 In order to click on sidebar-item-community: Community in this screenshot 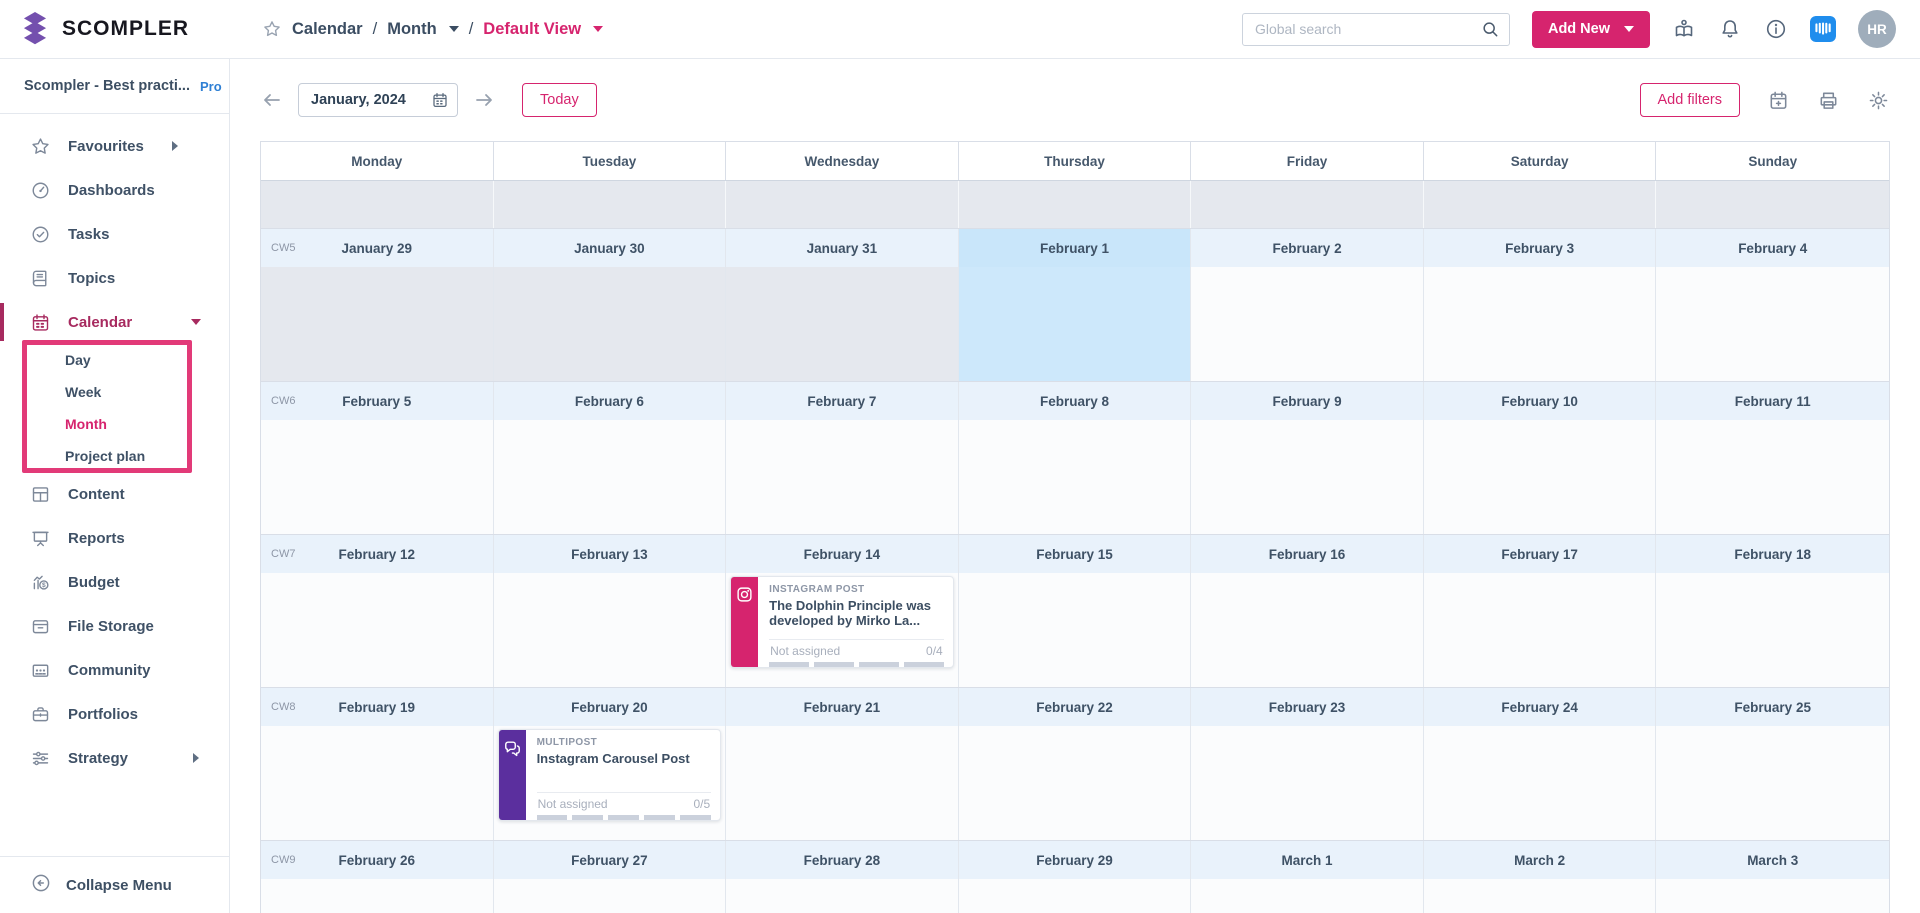, I will do `click(114, 670)`.